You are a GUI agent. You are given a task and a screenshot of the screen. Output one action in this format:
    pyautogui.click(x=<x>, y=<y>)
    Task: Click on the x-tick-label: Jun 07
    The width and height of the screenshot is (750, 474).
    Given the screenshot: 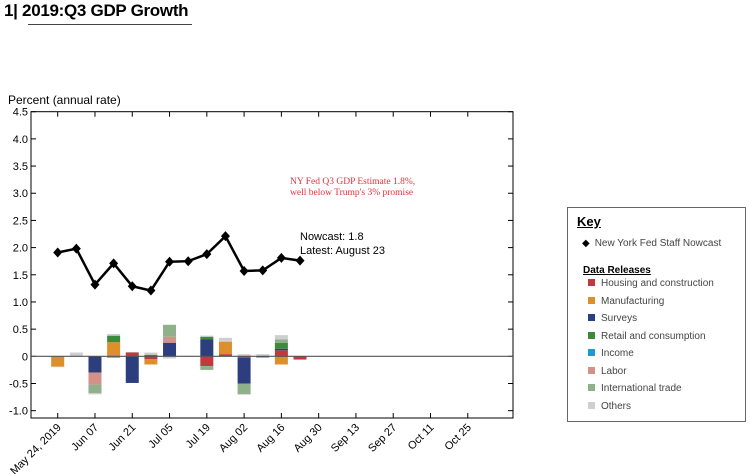 What is the action you would take?
    pyautogui.click(x=85, y=438)
    